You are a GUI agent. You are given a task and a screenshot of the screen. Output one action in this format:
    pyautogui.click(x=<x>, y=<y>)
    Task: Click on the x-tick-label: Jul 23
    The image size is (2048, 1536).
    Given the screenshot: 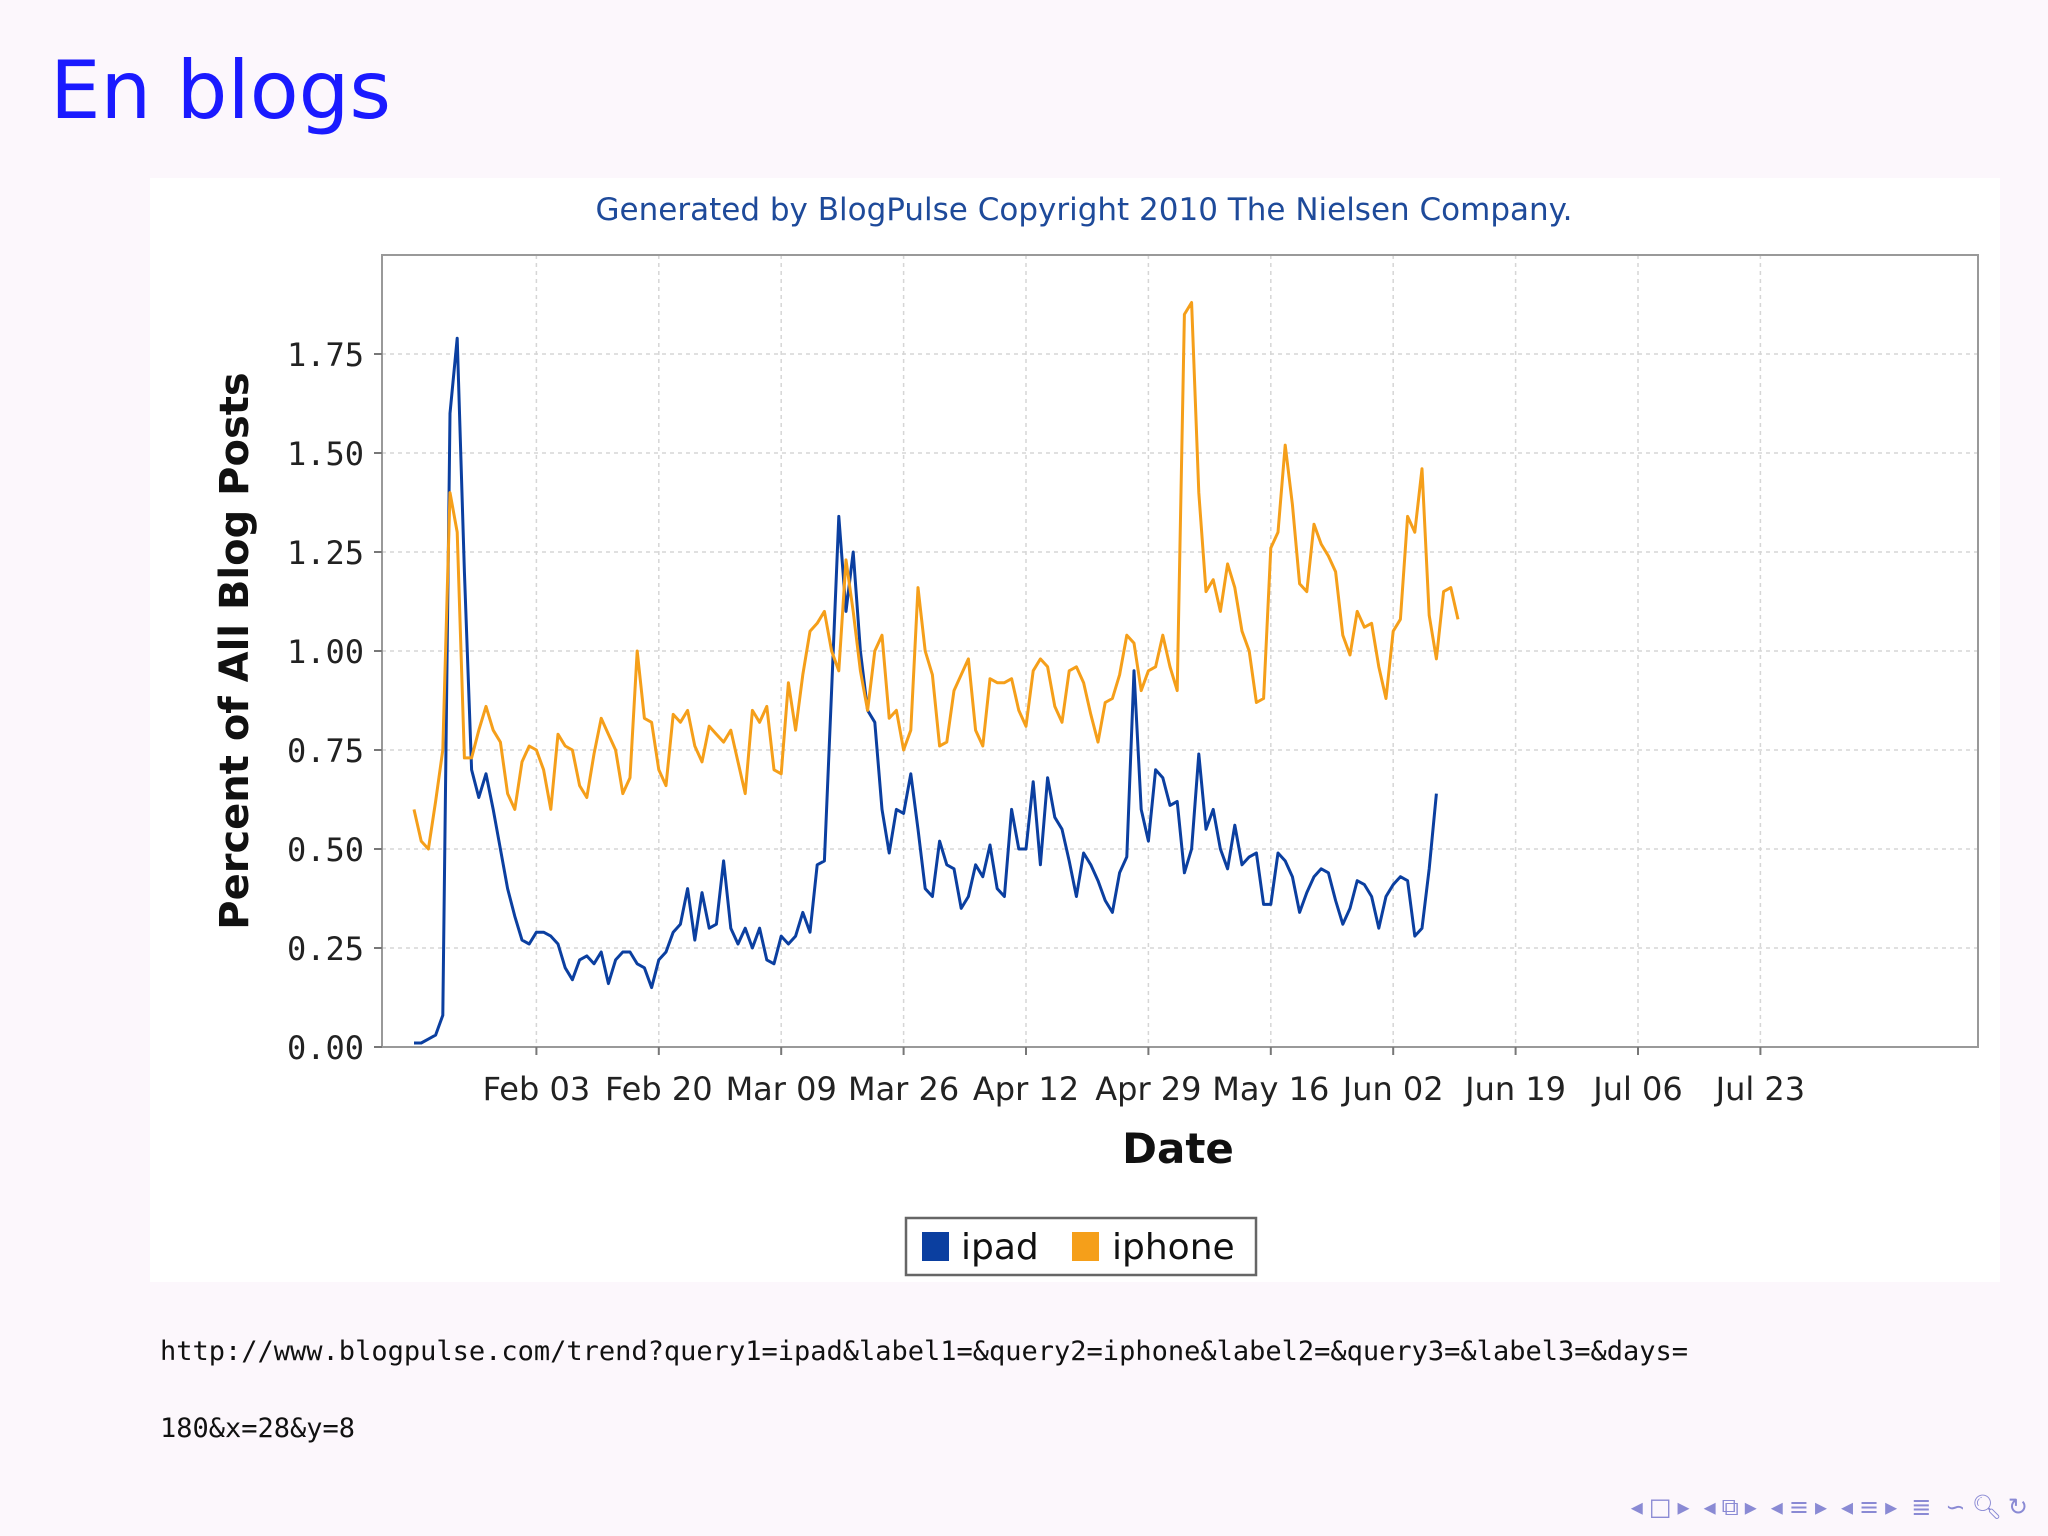 What is the action you would take?
    pyautogui.click(x=1760, y=1089)
    